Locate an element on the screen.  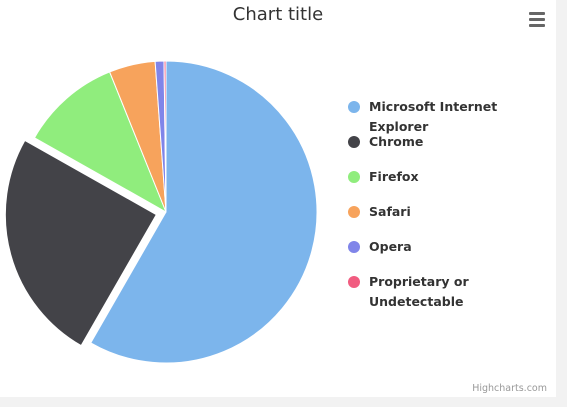
legend-item-chrome: Chrome is located at coordinates (452, 149).